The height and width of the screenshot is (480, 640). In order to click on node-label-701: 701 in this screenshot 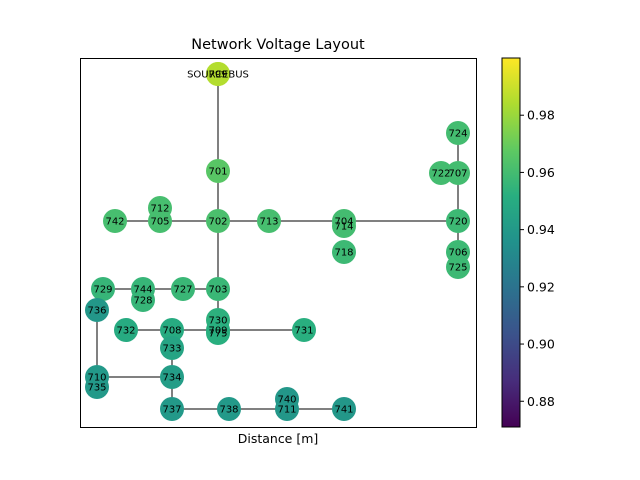, I will do `click(217, 172)`.